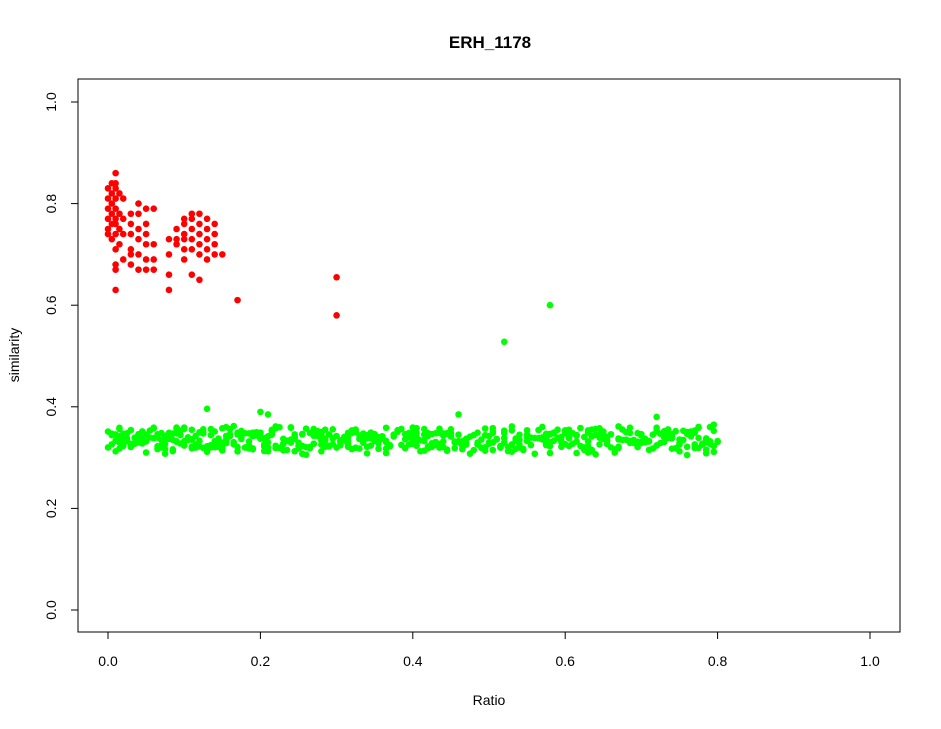 The width and height of the screenshot is (941, 729). What do you see at coordinates (870, 661) in the screenshot?
I see `x-tick-label: 1.0` at bounding box center [870, 661].